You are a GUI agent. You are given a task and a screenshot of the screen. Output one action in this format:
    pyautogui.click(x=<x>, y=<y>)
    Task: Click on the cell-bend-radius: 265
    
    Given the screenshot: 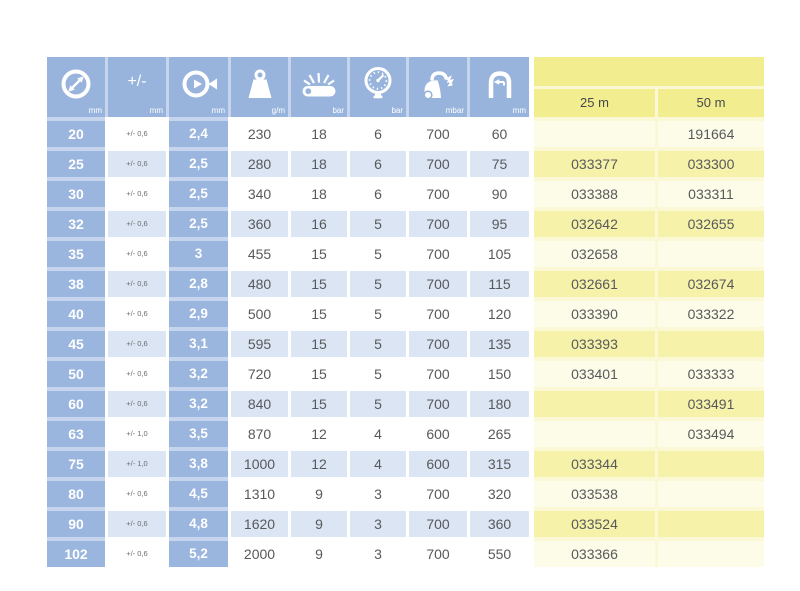 What is the action you would take?
    pyautogui.click(x=499, y=434)
    